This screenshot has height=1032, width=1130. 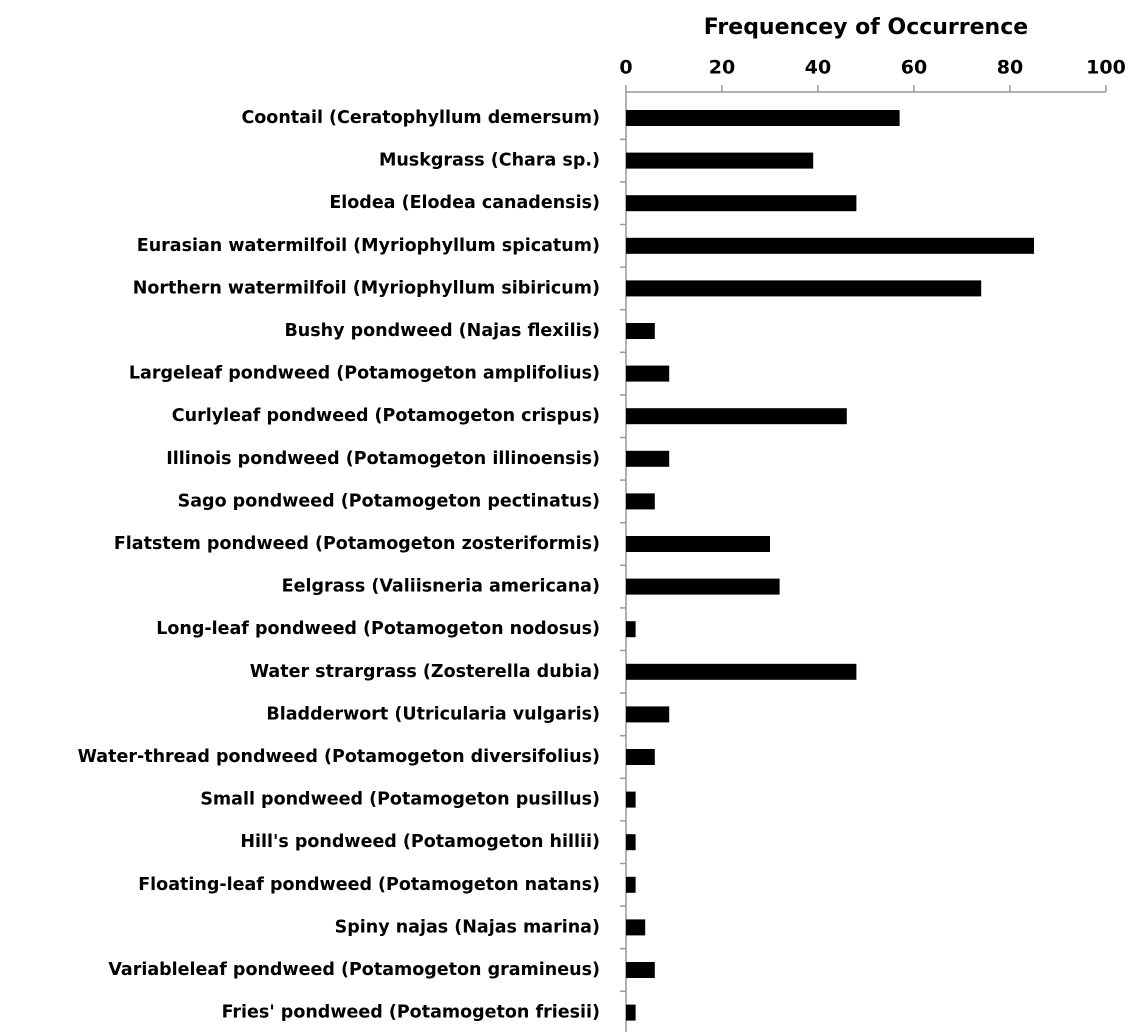 What do you see at coordinates (378, 629) in the screenshot?
I see `y-tick-label: Long-leaf pondweed (Potamogeton nodosus)` at bounding box center [378, 629].